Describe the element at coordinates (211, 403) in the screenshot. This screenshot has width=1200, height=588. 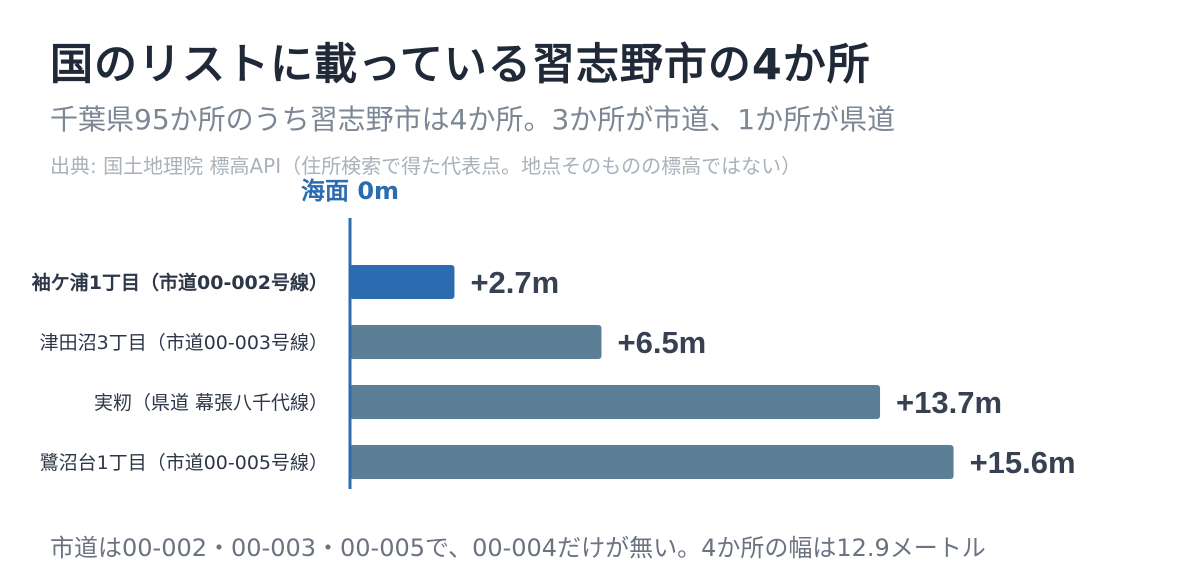
I see `category-label-3: 実籾（県道 幕張八千代線）` at that location.